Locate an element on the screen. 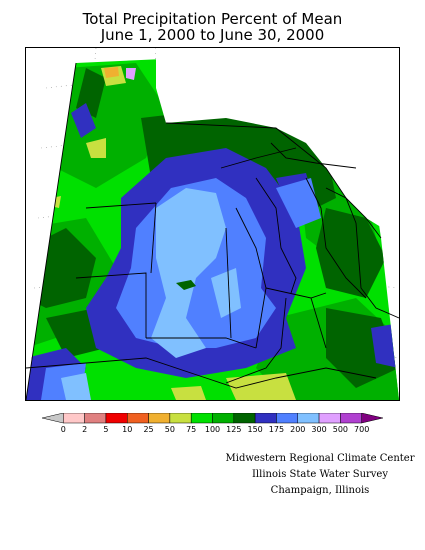 This screenshot has height=550, width=425. map-title: Total Precipitation Percent of Mean is located at coordinates (212, 19).